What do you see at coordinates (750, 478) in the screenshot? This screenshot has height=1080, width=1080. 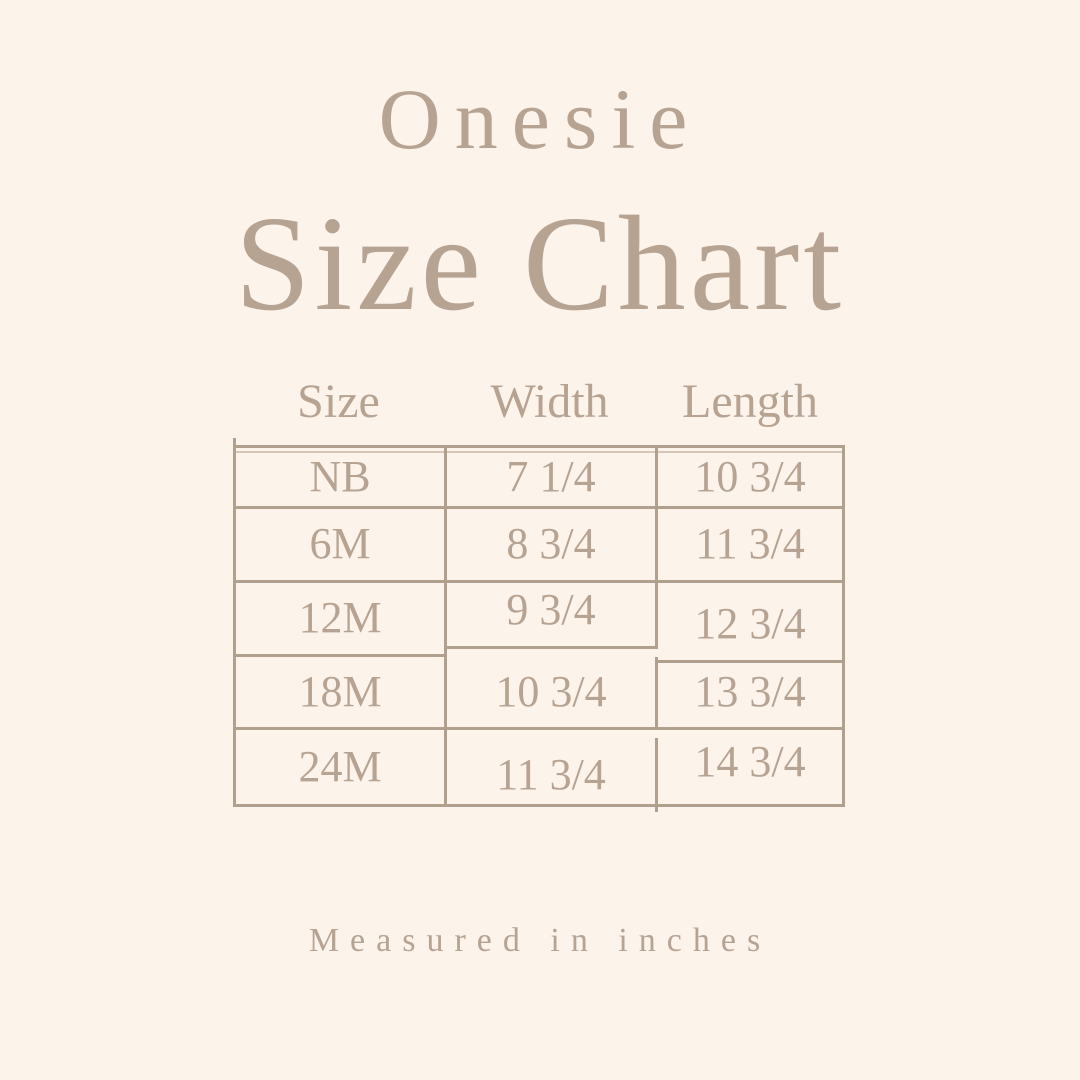 I see `table-cell-length: 10 3/4` at bounding box center [750, 478].